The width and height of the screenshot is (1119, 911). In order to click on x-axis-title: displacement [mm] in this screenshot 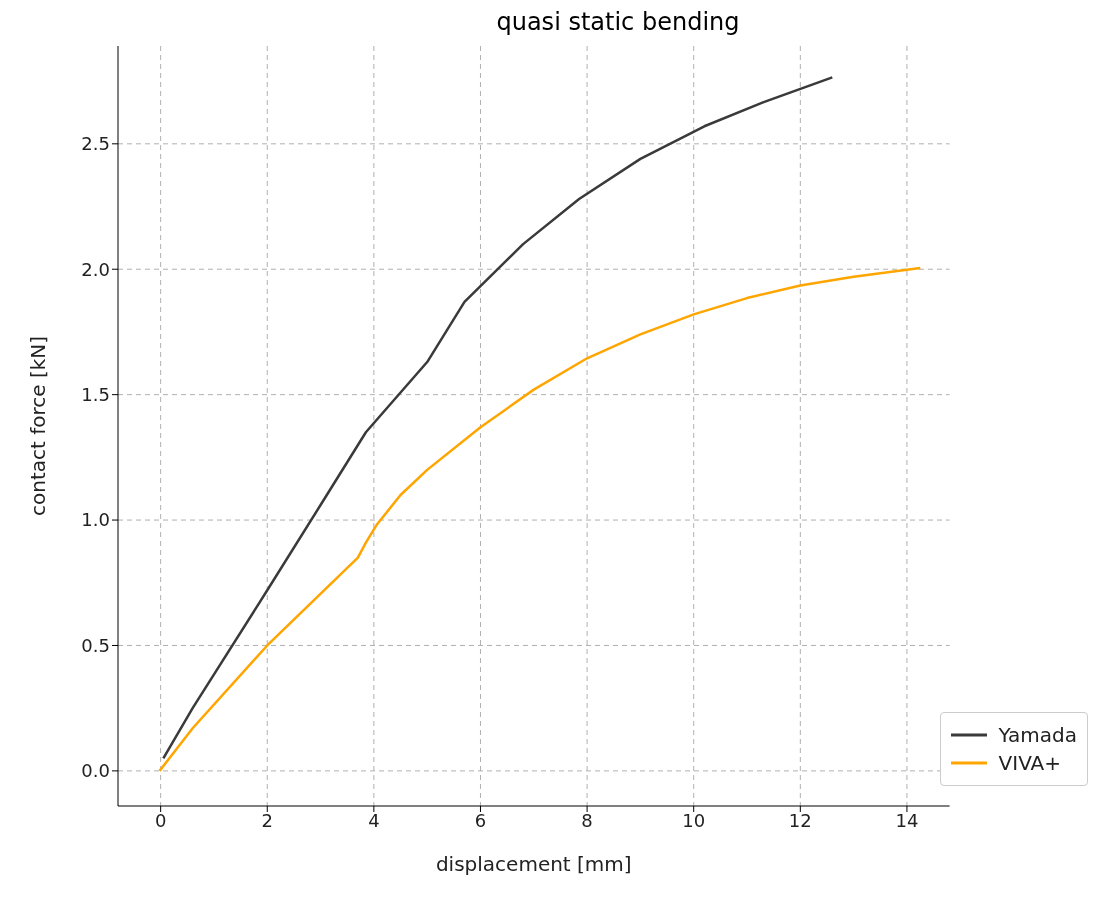, I will do `click(533, 864)`.